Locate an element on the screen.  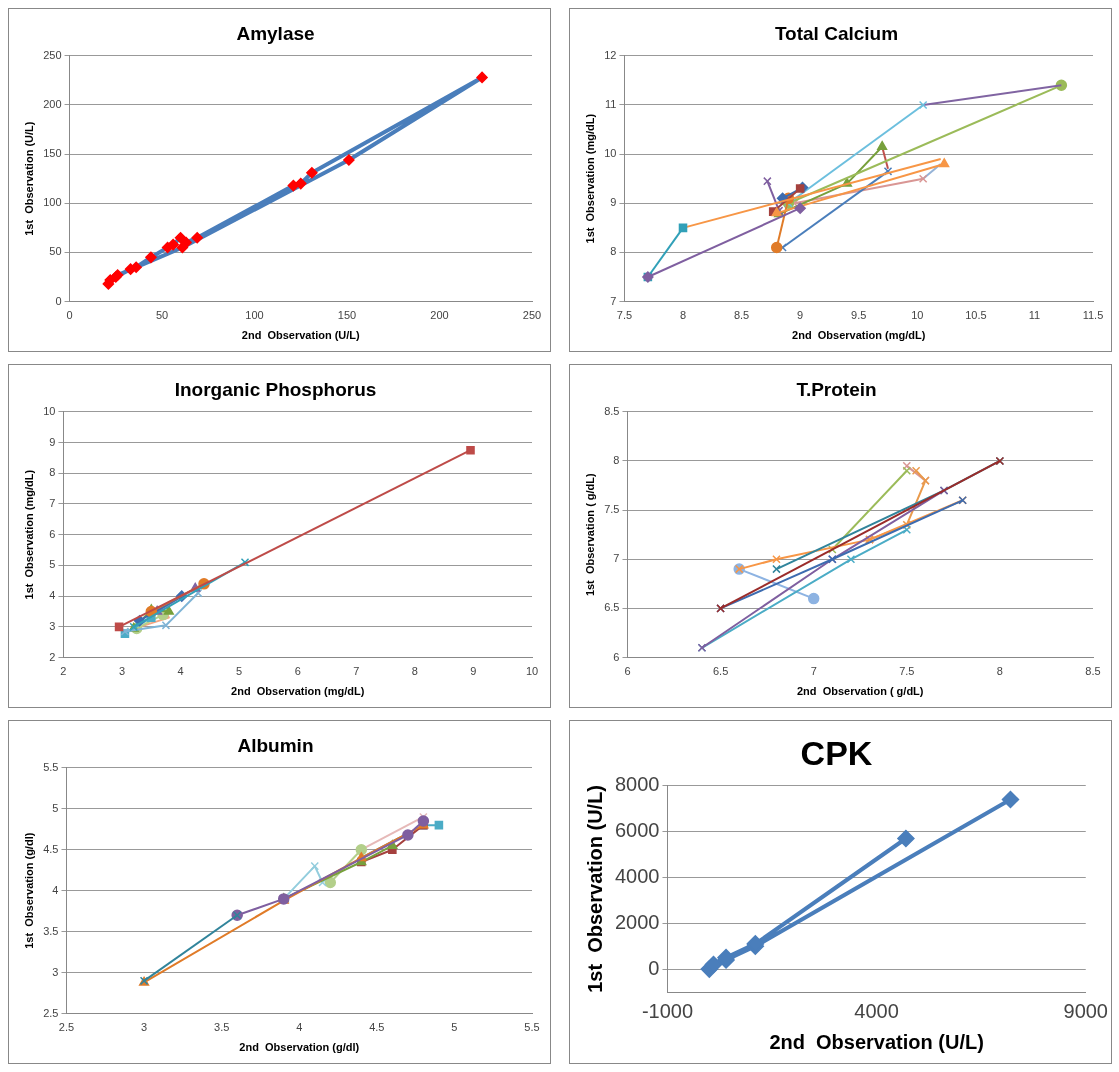
x-tick-label: 3.5 is located at coordinates (222, 1027).